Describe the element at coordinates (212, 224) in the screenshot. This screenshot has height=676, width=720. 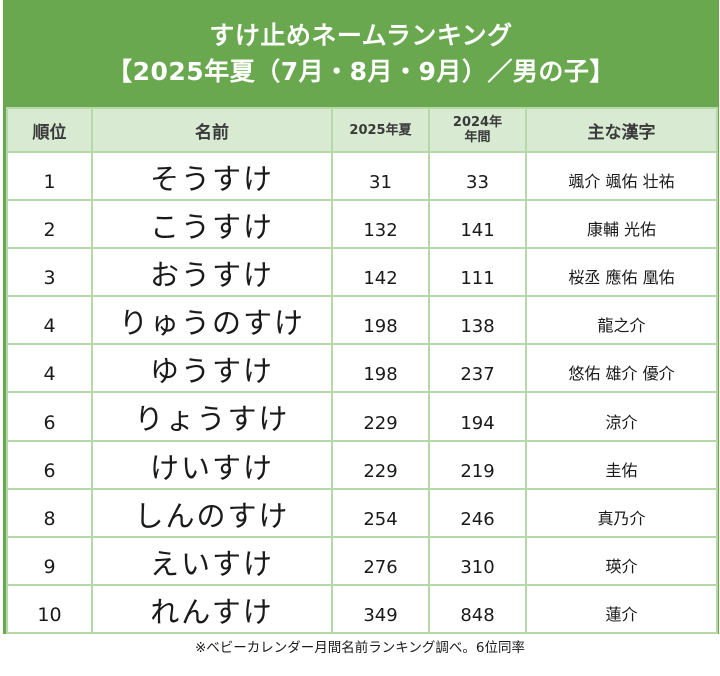
I see `name-cell: こうすけ` at that location.